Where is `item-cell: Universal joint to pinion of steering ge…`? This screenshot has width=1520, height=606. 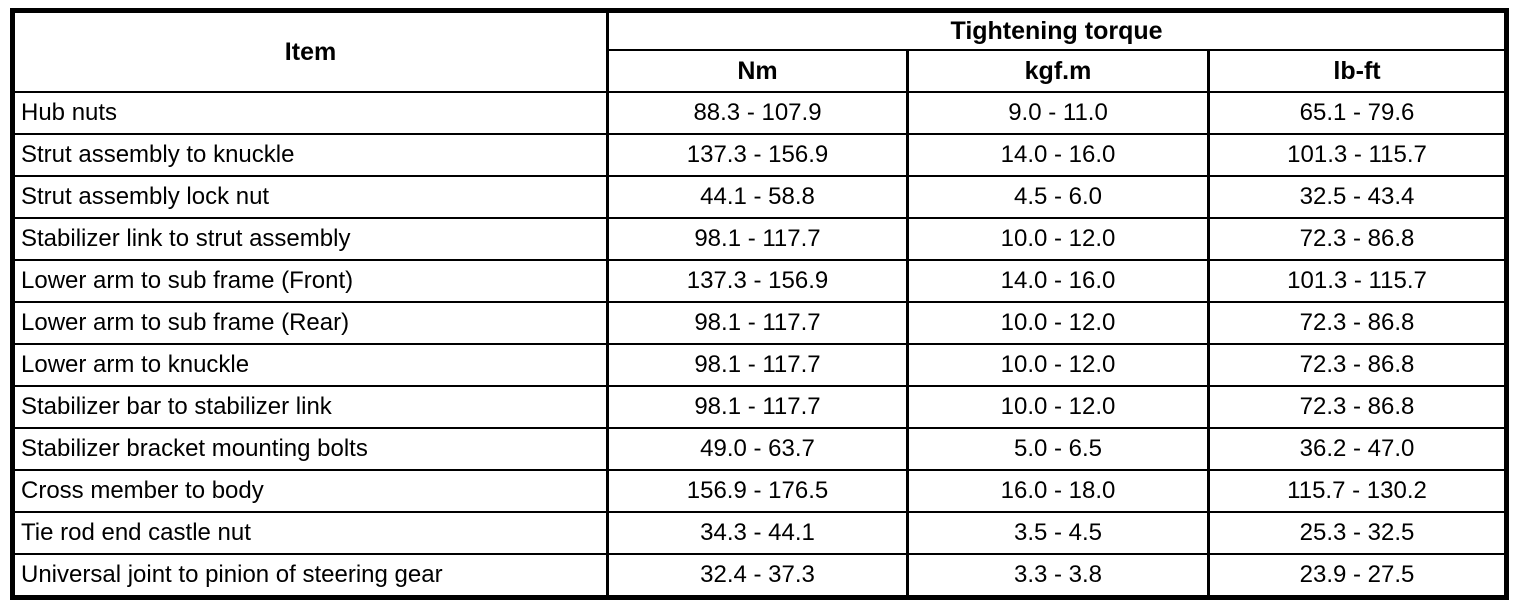 item-cell: Universal joint to pinion of steering ge… is located at coordinates (310, 576).